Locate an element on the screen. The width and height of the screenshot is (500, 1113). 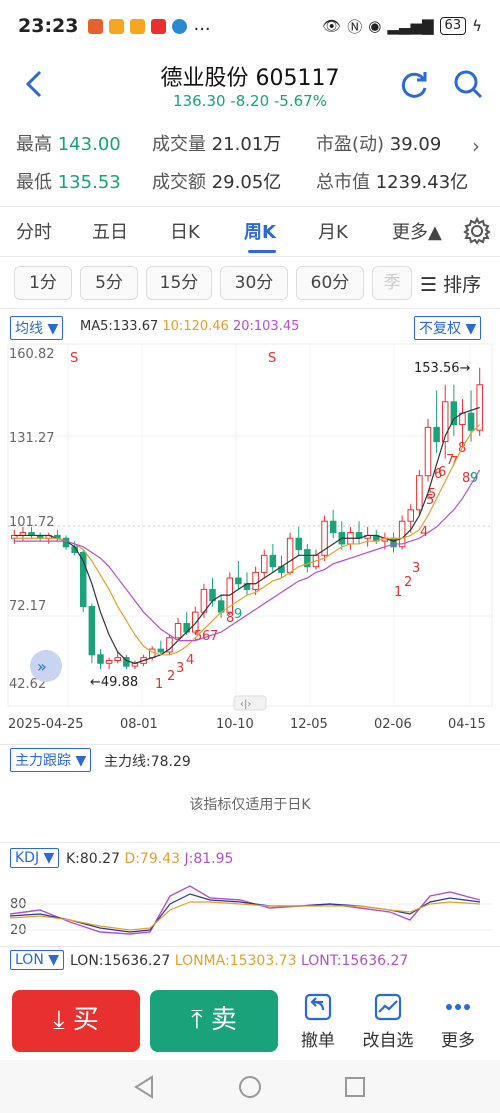
sell-marker: S is located at coordinates (272, 358).